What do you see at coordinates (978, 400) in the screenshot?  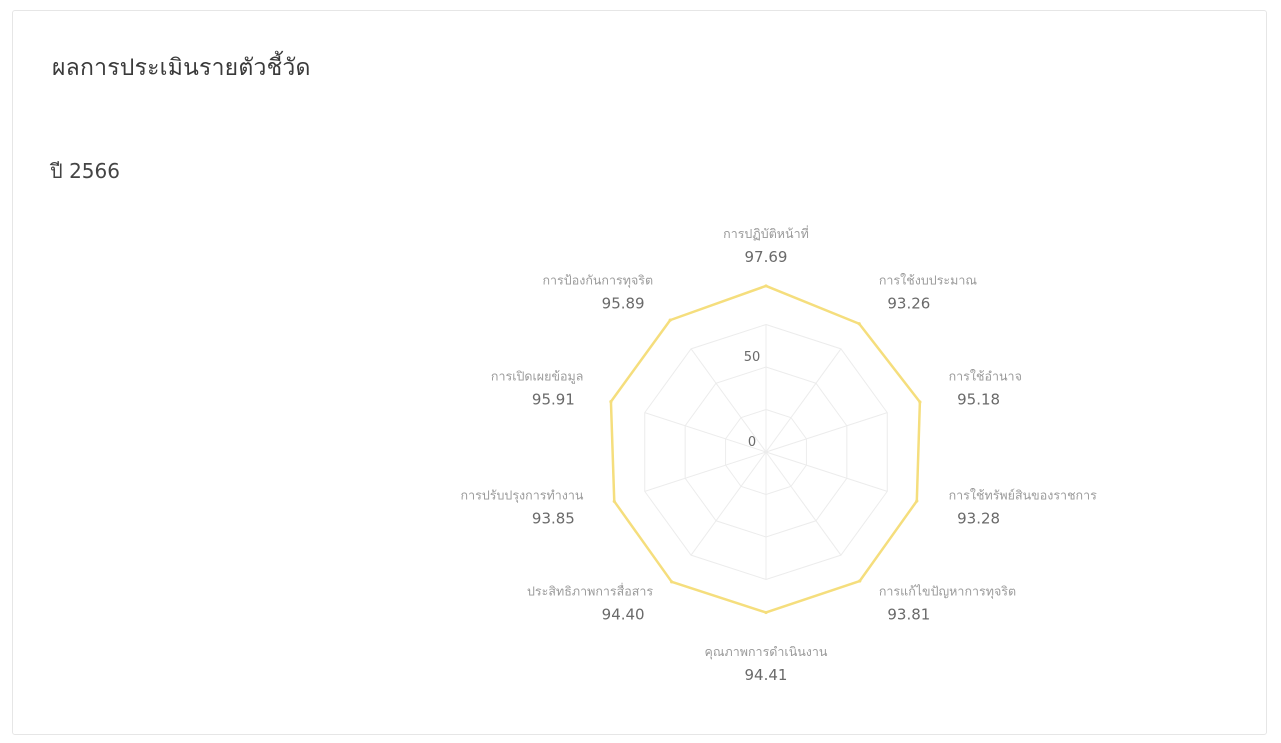 I see `value-label: 95.18` at bounding box center [978, 400].